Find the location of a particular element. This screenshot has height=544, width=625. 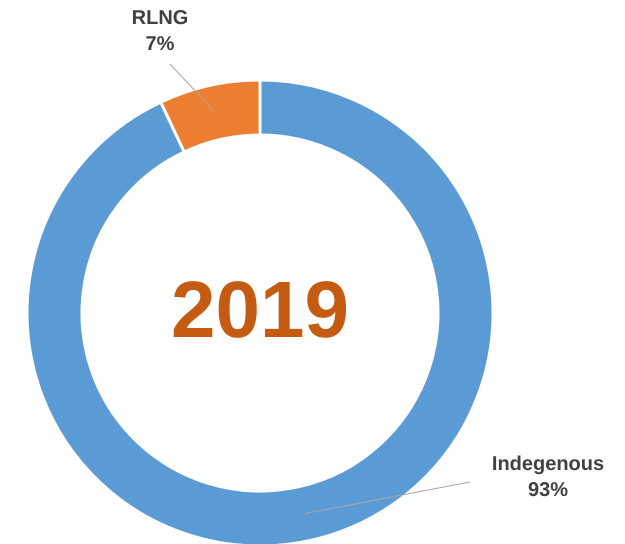

slice-label: Indegenous is located at coordinates (548, 464).